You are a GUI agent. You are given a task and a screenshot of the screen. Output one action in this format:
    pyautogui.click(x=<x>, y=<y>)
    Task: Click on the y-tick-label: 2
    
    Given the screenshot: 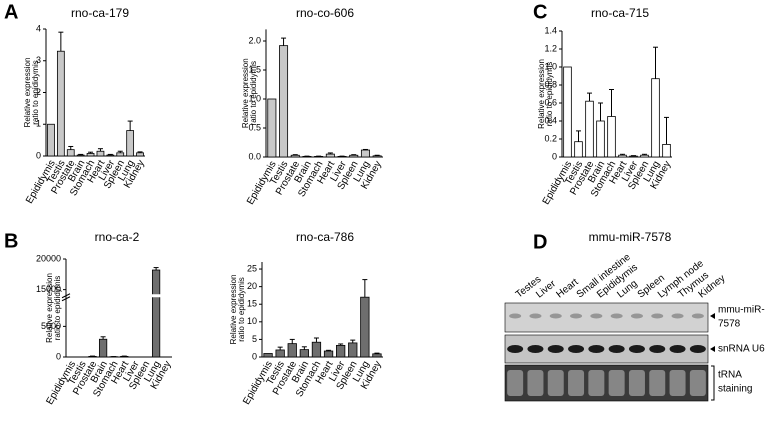 What is the action you would take?
    pyautogui.click(x=38, y=92)
    